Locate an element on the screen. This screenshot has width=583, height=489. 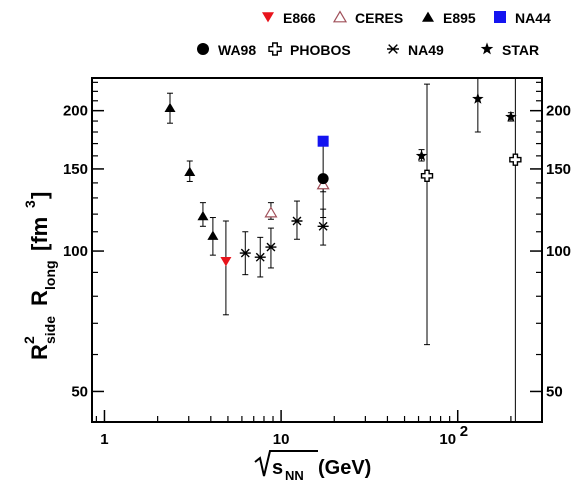
y-axis-title-r1-sup: 2 is located at coordinates (29, 340).